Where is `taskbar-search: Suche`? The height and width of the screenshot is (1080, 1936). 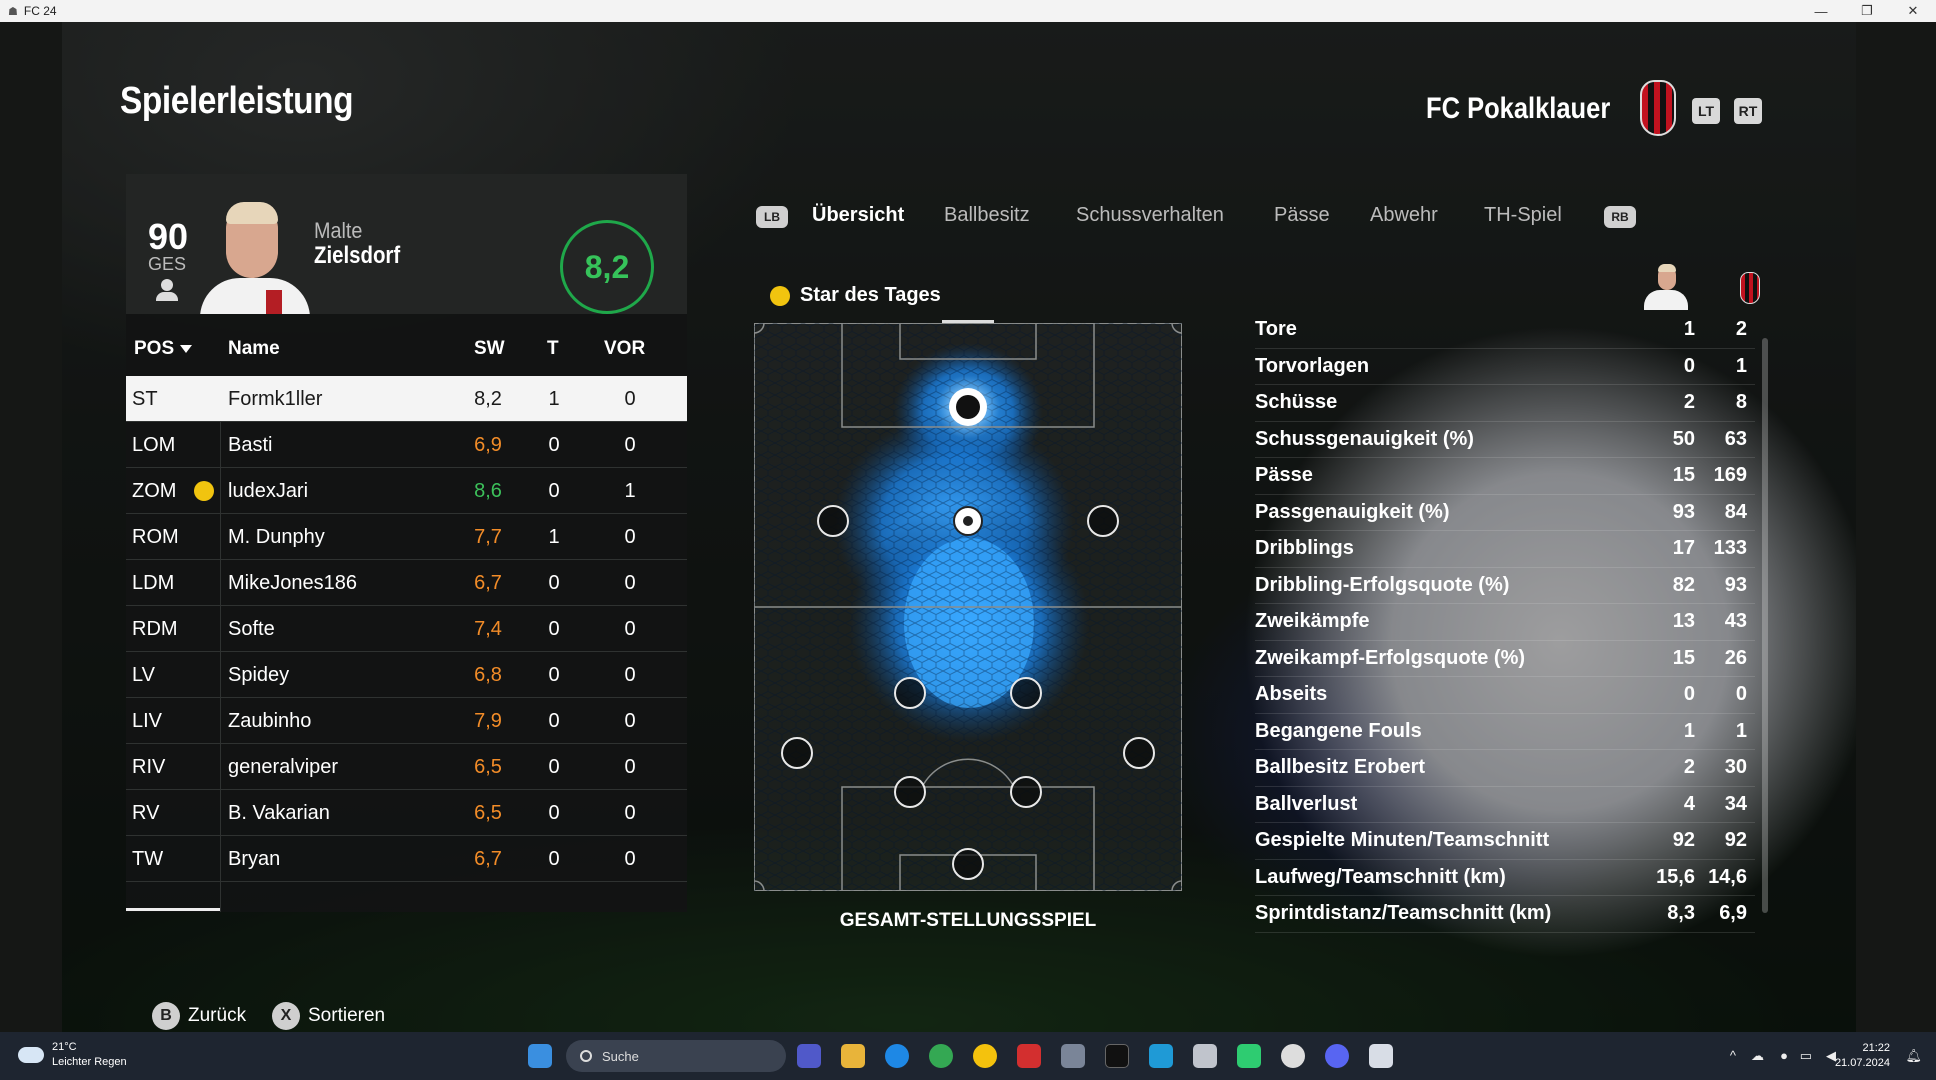 taskbar-search: Suche is located at coordinates (676, 1056).